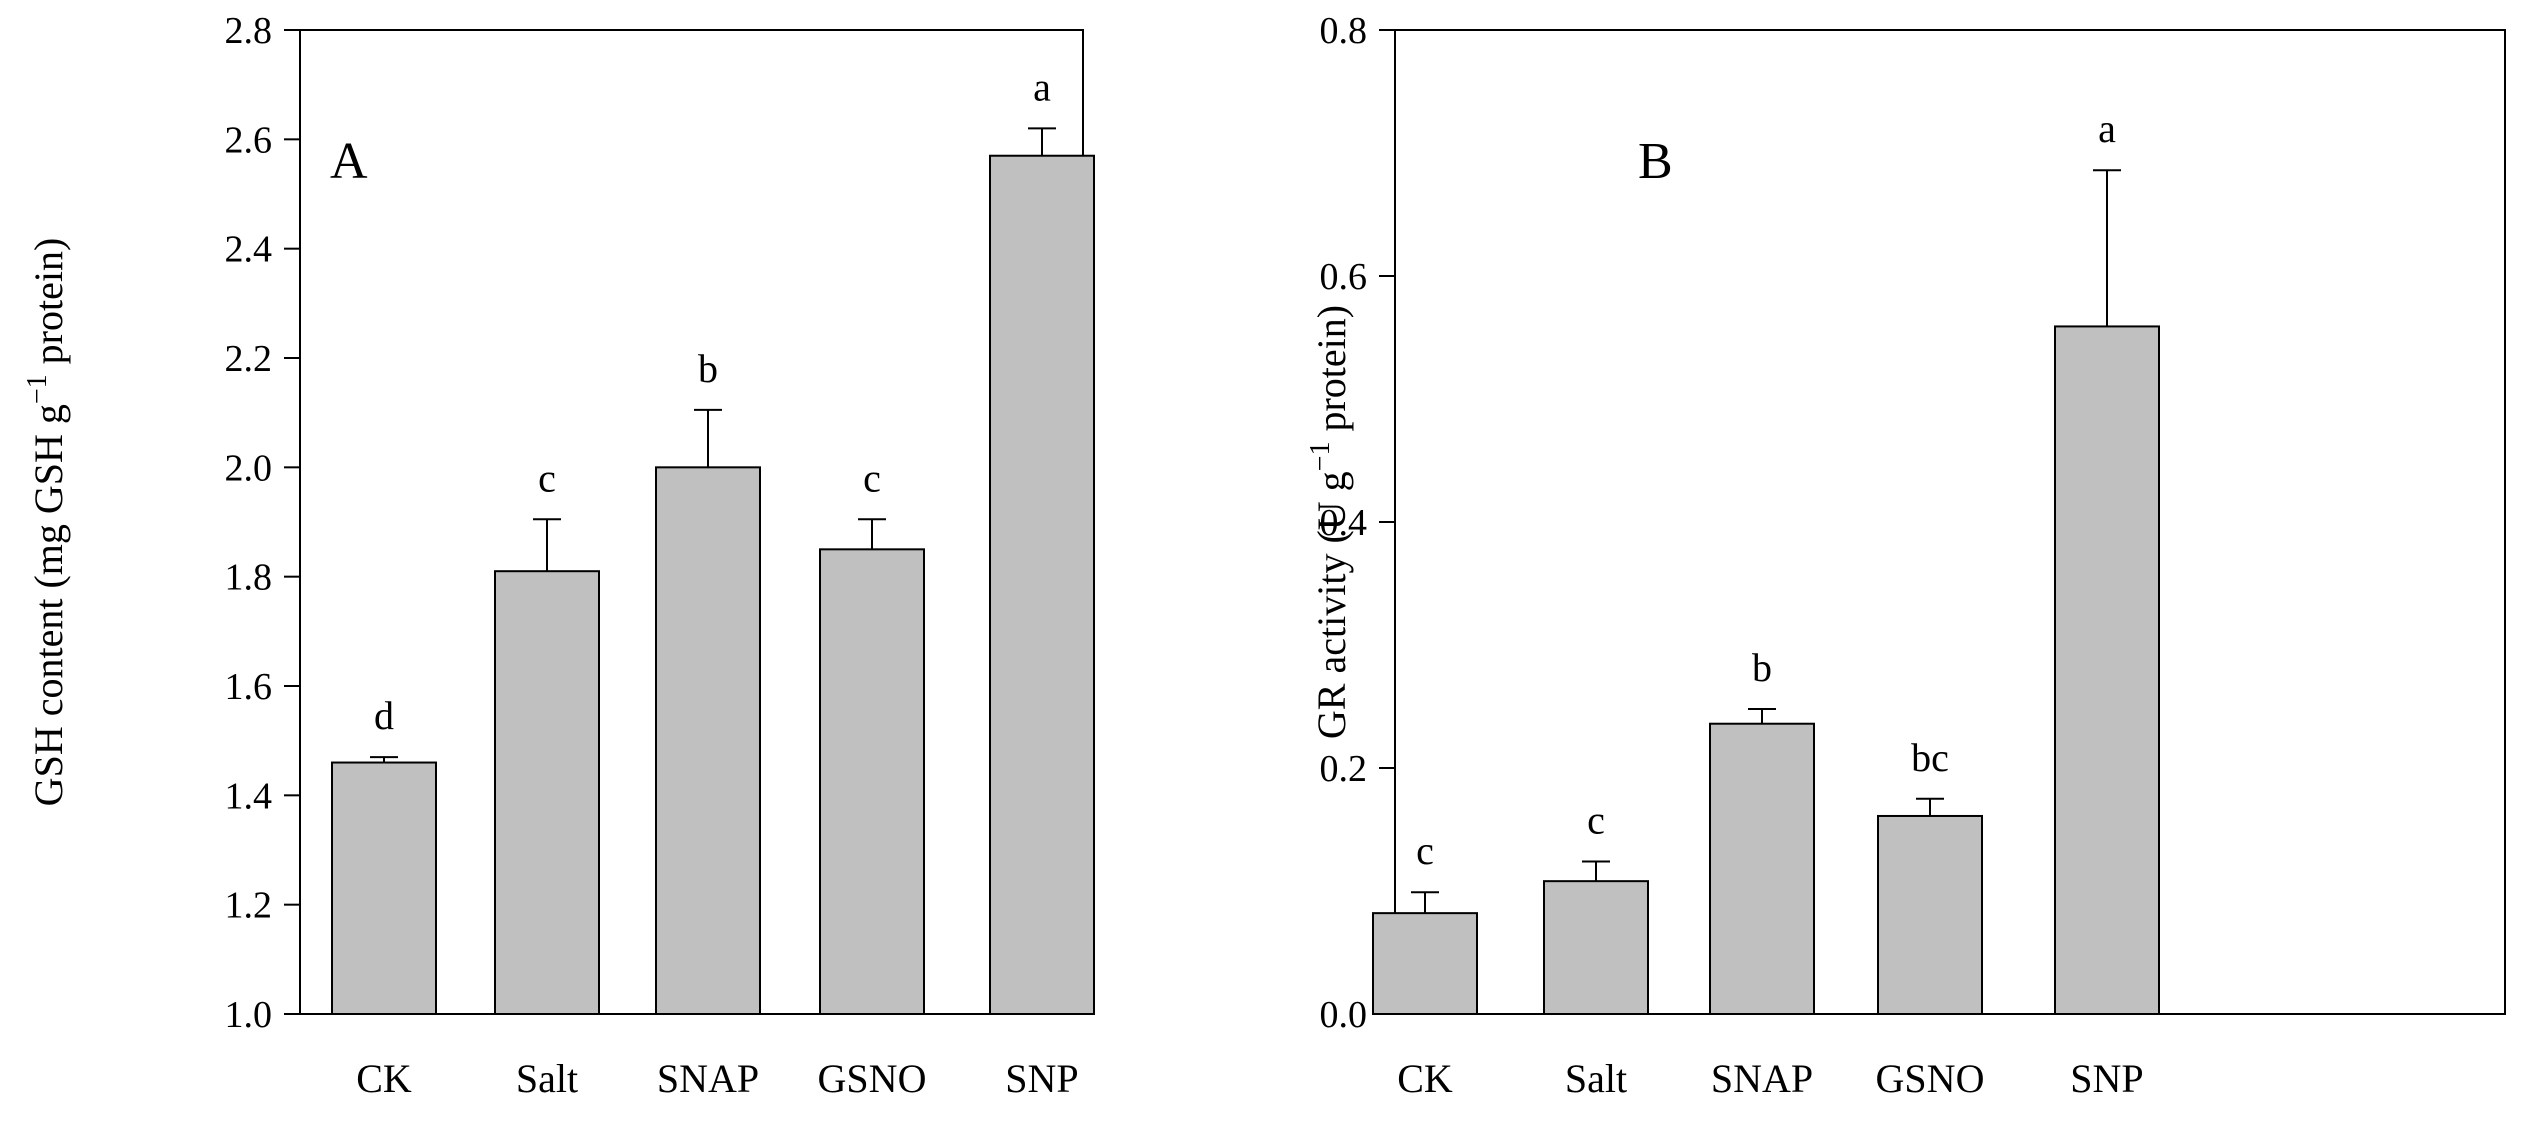  Describe the element at coordinates (1596, 1078) in the screenshot. I see `panel-b-x-tick-label: Salt` at that location.